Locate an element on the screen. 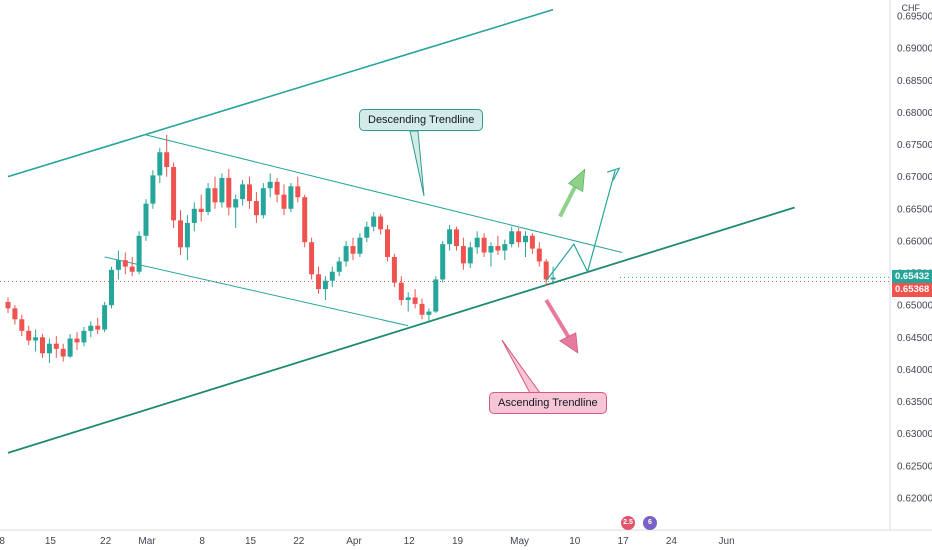  x-tick-label: 22 is located at coordinates (299, 541).